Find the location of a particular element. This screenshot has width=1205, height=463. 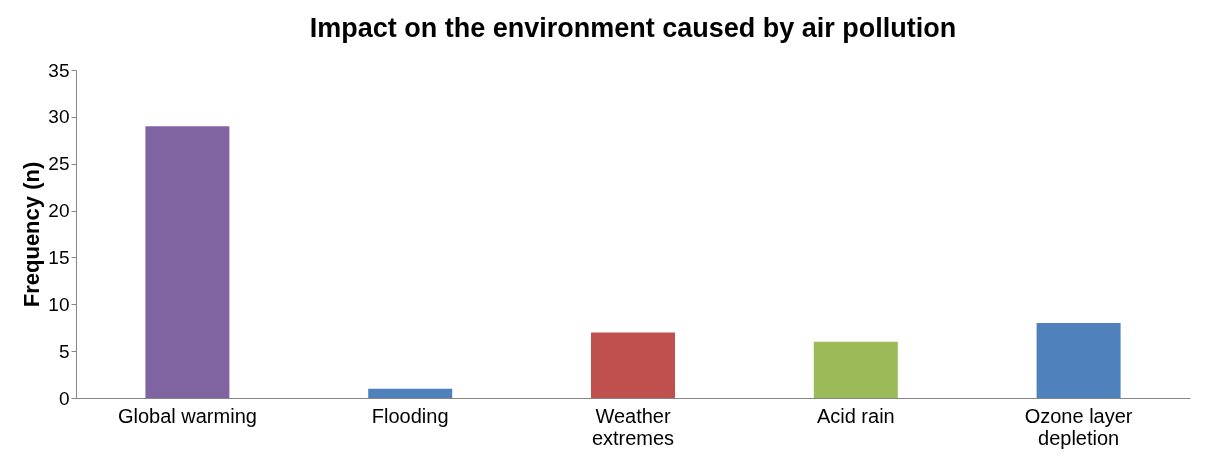

chart-title: Impact on the environment caused by air pollution is located at coordinates (633, 28).